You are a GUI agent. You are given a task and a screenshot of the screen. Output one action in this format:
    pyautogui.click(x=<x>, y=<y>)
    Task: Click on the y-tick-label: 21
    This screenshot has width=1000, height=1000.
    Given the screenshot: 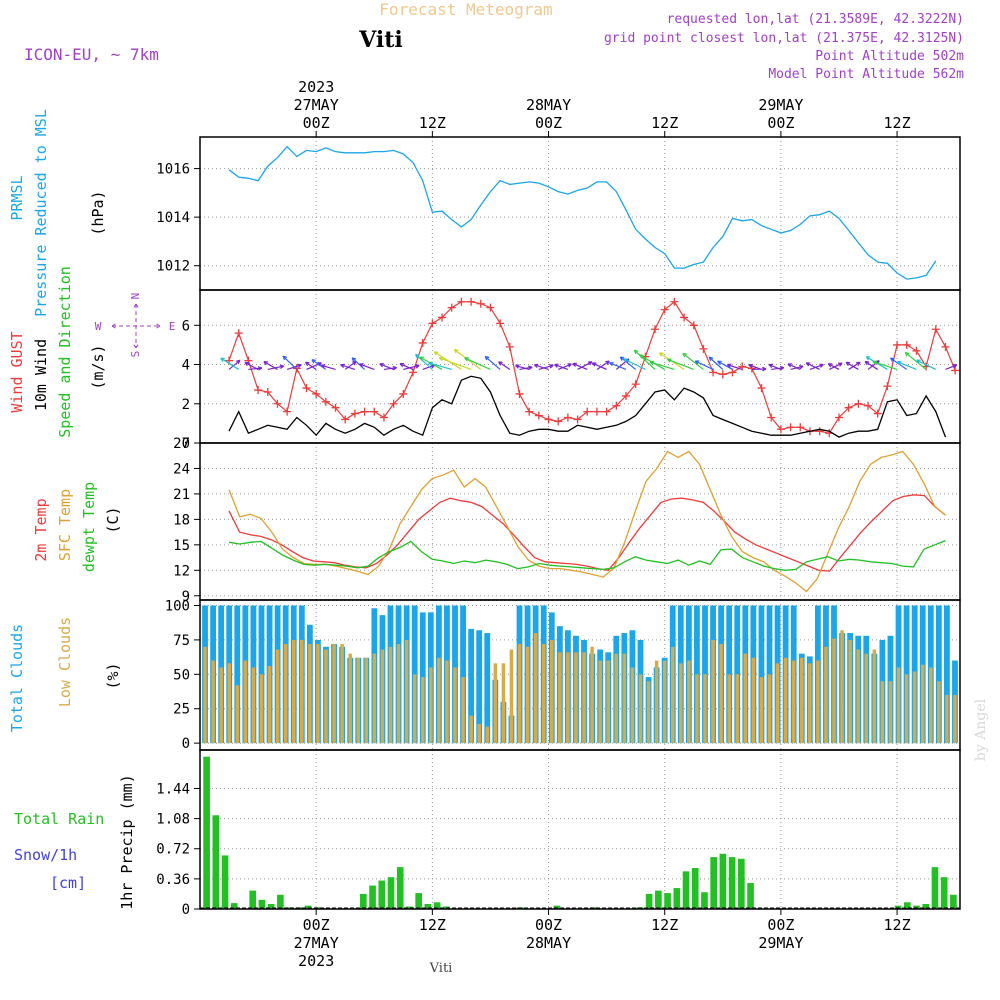 What is the action you would take?
    pyautogui.click(x=181, y=495)
    